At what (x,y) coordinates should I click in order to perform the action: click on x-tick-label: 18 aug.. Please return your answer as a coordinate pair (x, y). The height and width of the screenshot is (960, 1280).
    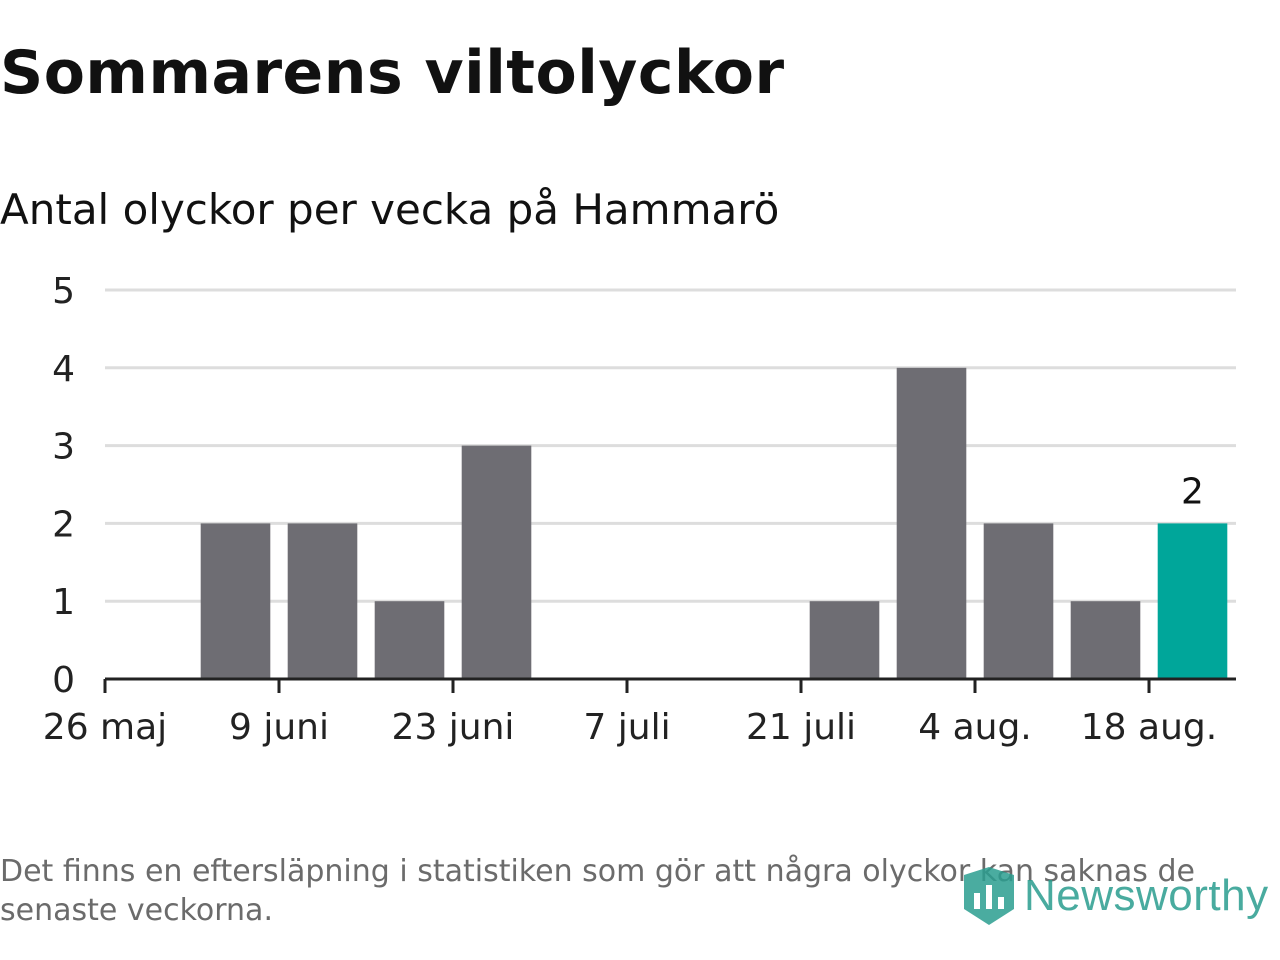
    Looking at the image, I should click on (1149, 727).